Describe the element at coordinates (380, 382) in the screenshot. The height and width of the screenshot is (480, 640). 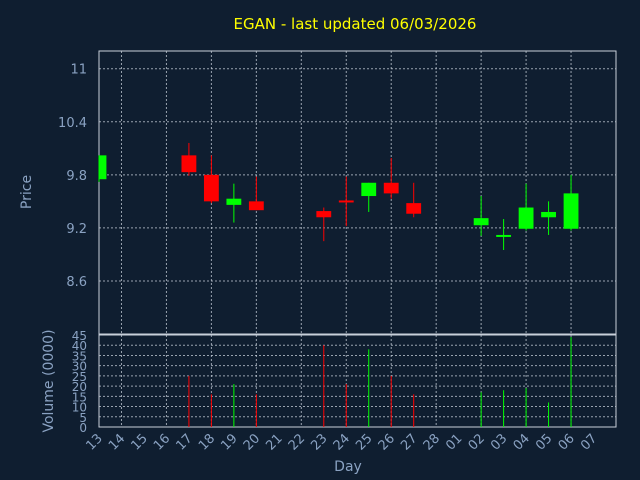
I see `volume-bars` at that location.